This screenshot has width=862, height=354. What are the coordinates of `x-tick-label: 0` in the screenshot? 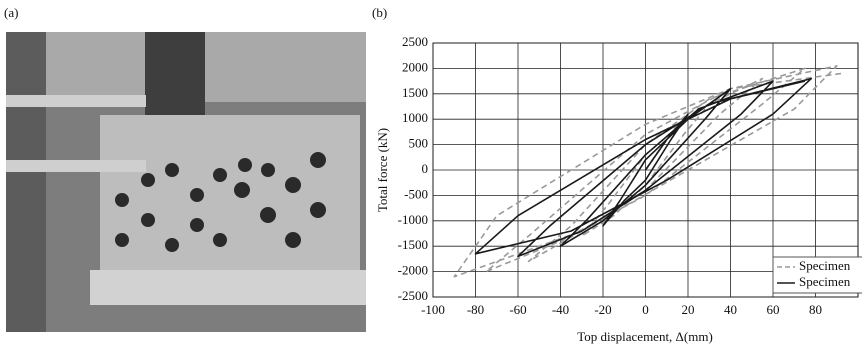 It's located at (645, 309).